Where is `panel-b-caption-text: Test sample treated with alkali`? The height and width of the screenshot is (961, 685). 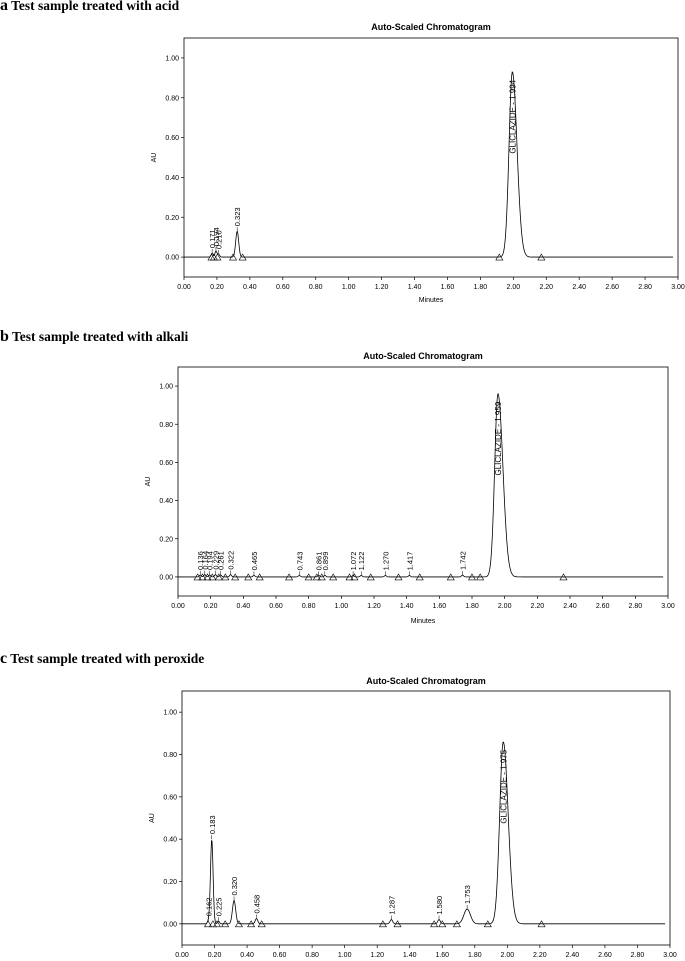
panel-b-caption-text: Test sample treated with alkali is located at coordinates (100, 336).